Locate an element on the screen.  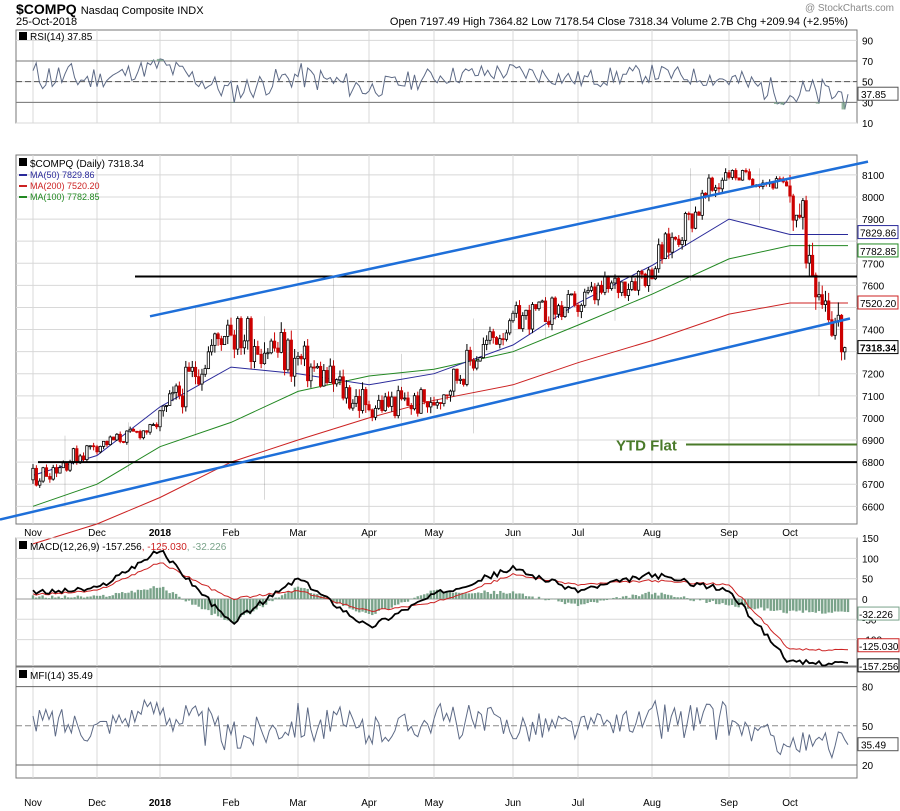
macd-tick-label: 100 is located at coordinates (870, 559).